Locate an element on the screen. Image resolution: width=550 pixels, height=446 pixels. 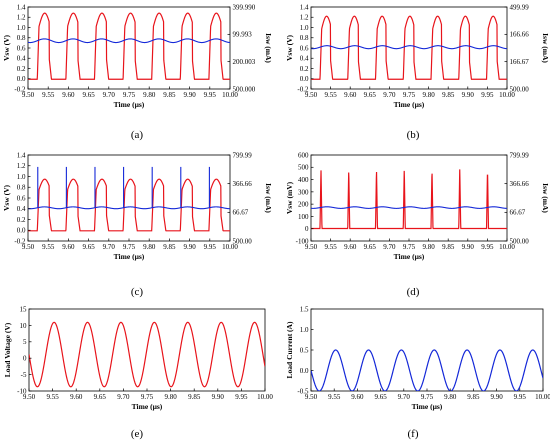
plot-frame is located at coordinates (129, 48).